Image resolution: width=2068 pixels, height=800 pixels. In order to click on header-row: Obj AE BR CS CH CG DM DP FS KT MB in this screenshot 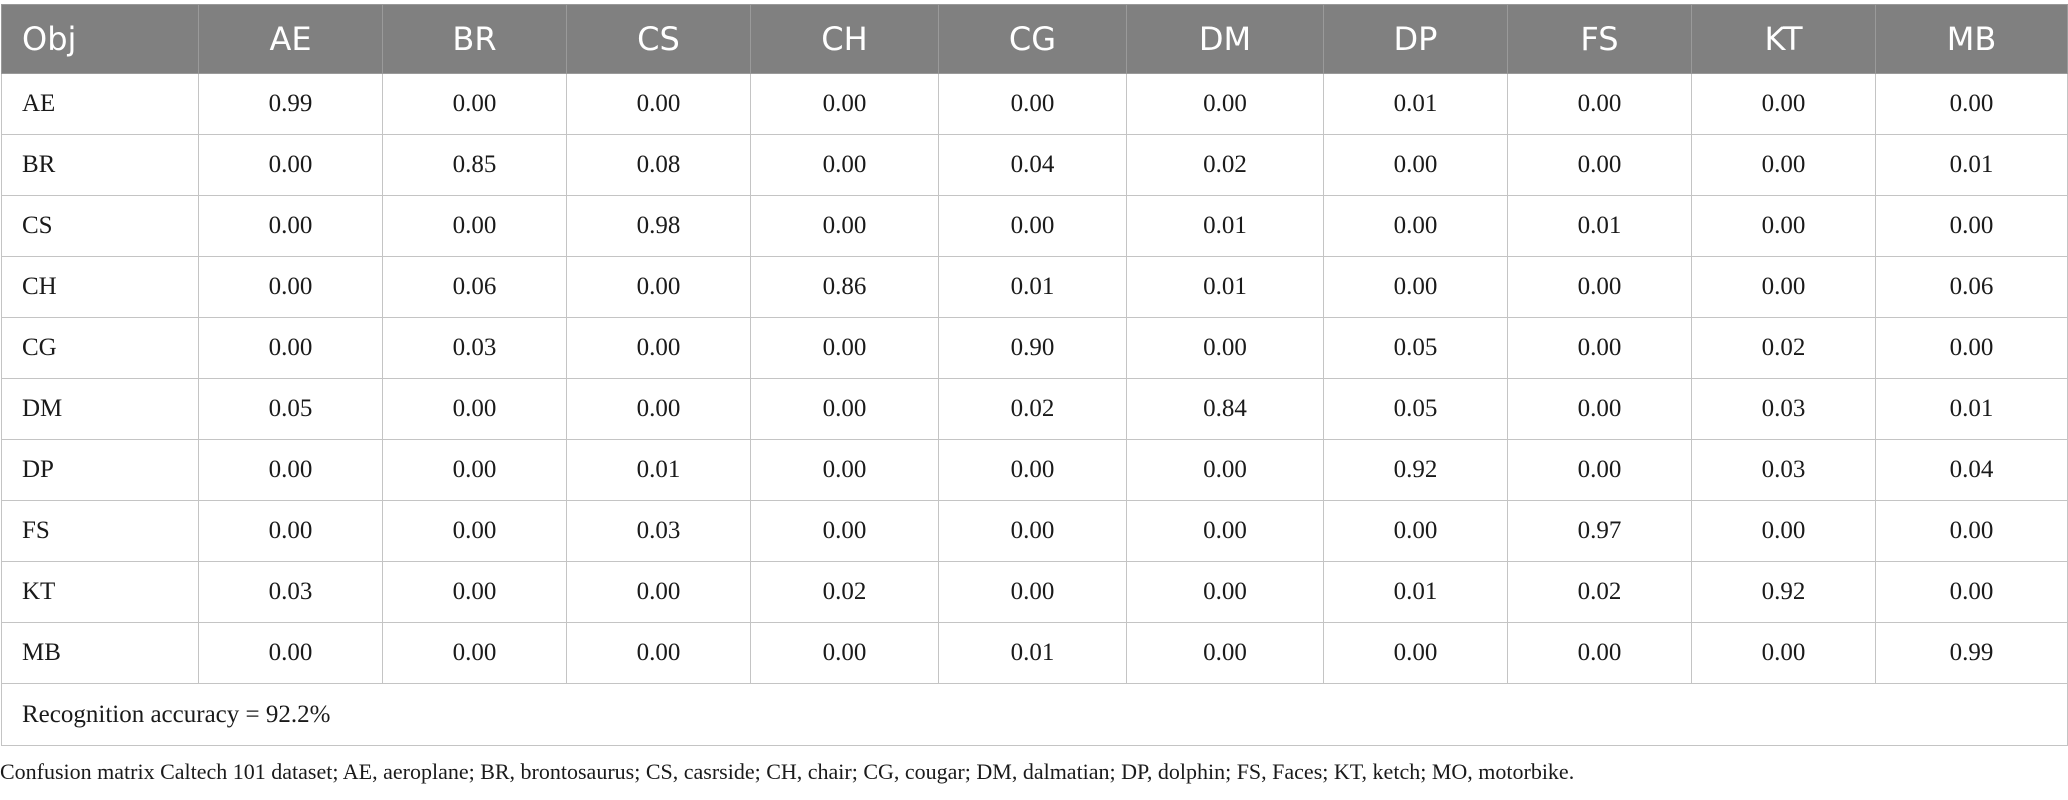, I will do `click(1034, 39)`.